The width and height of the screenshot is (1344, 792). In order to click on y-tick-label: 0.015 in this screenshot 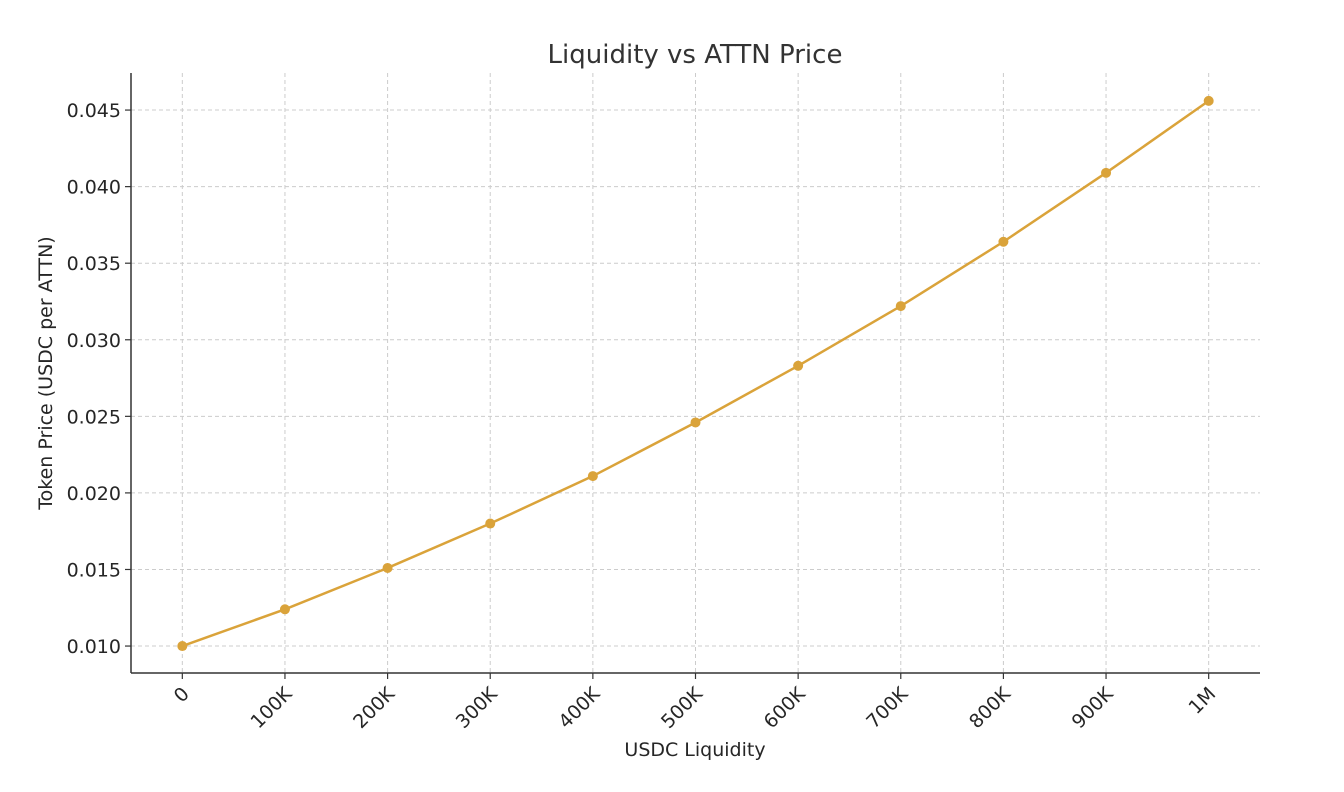, I will do `click(94, 570)`.